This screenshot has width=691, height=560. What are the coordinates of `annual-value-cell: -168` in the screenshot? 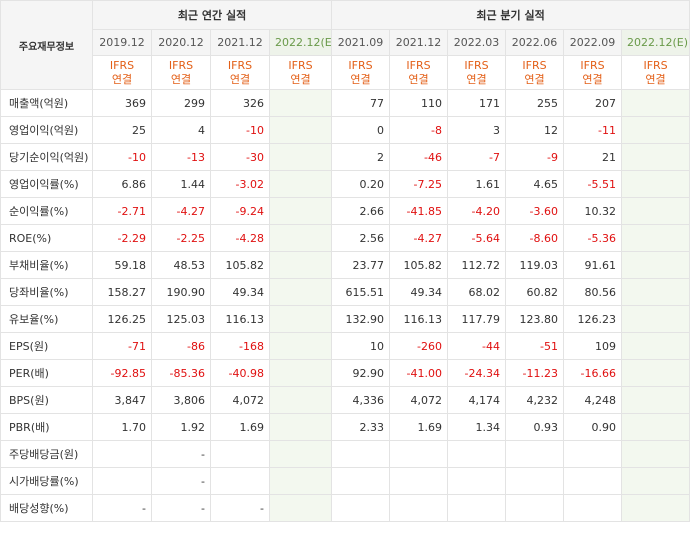 It's located at (240, 346).